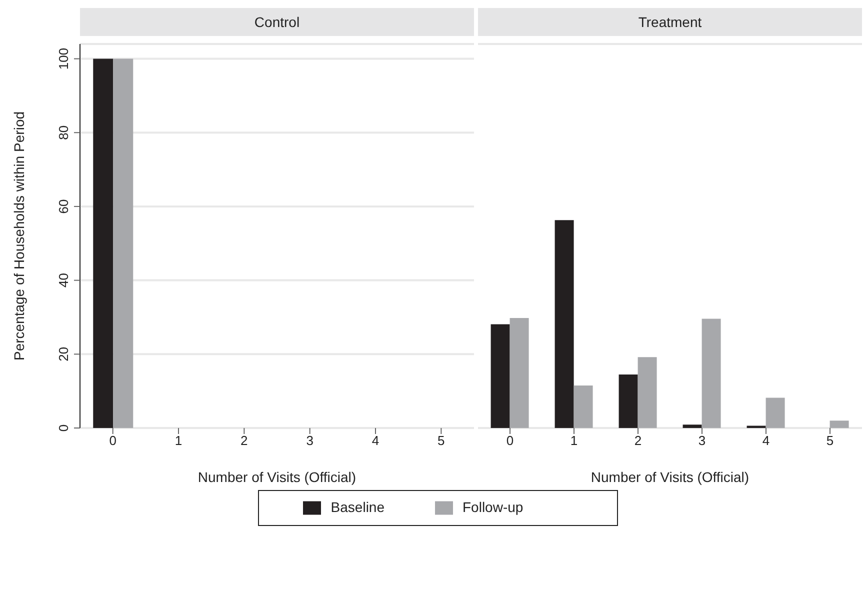 The width and height of the screenshot is (866, 607). What do you see at coordinates (63, 354) in the screenshot?
I see `y-tick-label: 20` at bounding box center [63, 354].